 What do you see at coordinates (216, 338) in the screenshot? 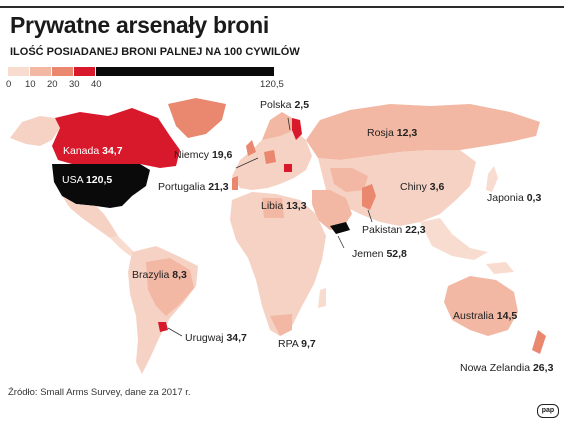
I see `label-urugwaj: Urugwaj 34,7` at bounding box center [216, 338].